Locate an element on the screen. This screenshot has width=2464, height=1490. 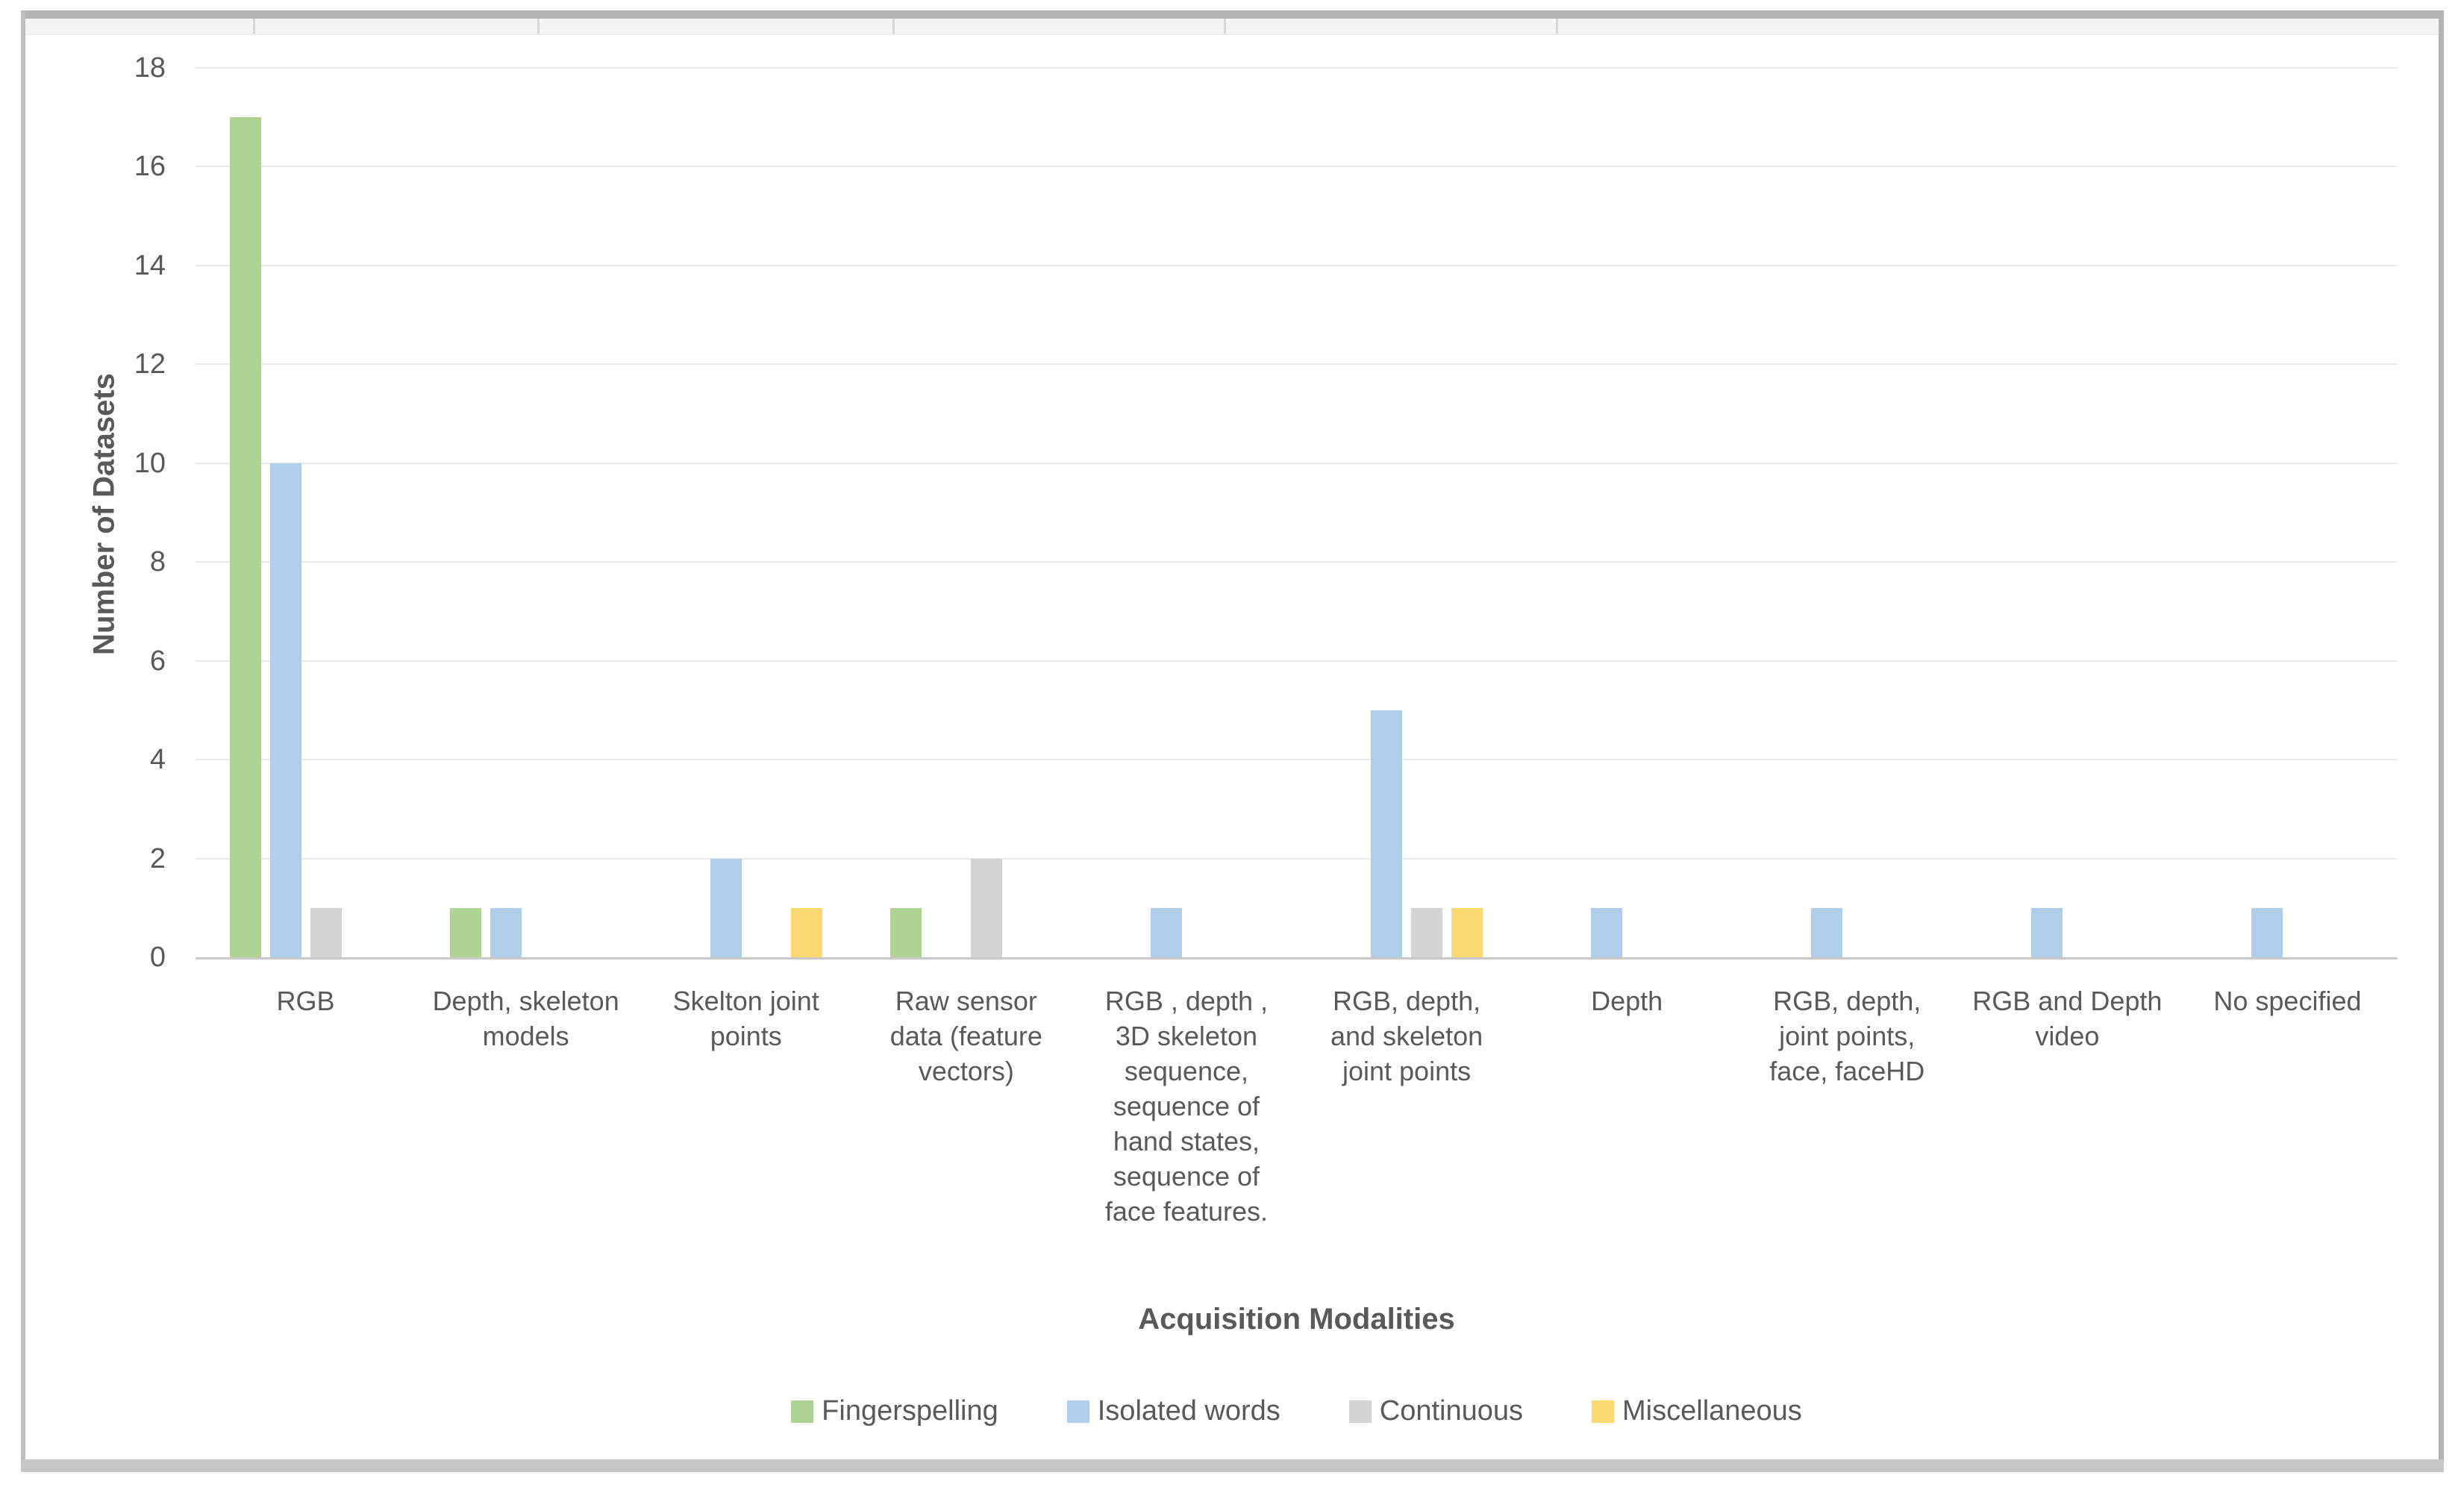
x-tick-label-8: RGB, depth, joint points, face, faceHD is located at coordinates (1847, 1036).